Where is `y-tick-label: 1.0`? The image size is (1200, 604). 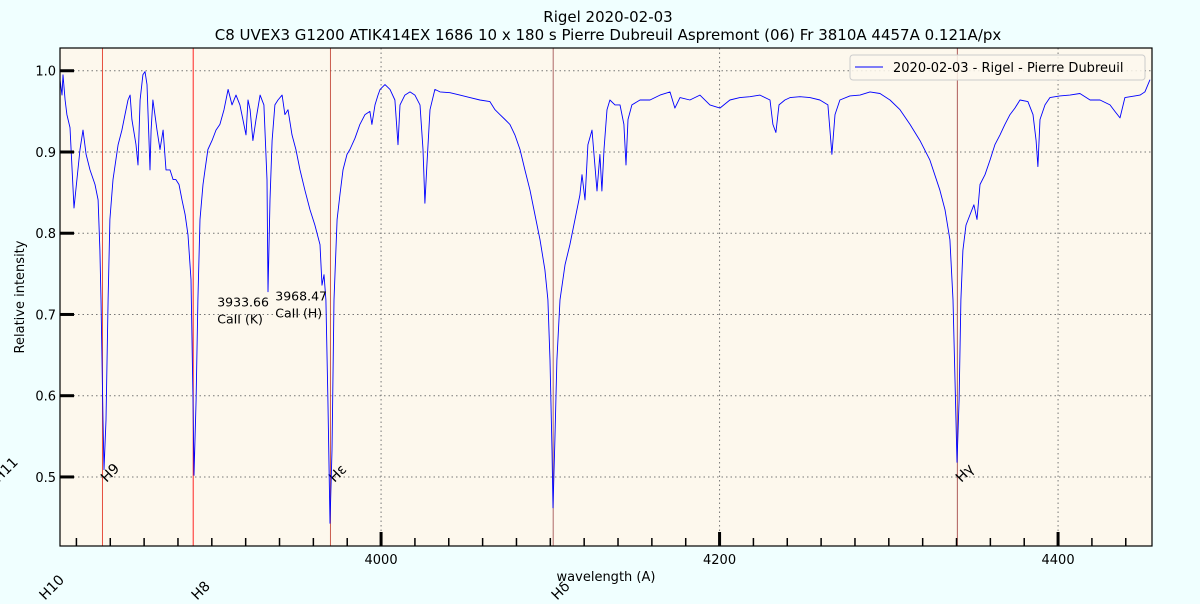
y-tick-label: 1.0 is located at coordinates (45, 72).